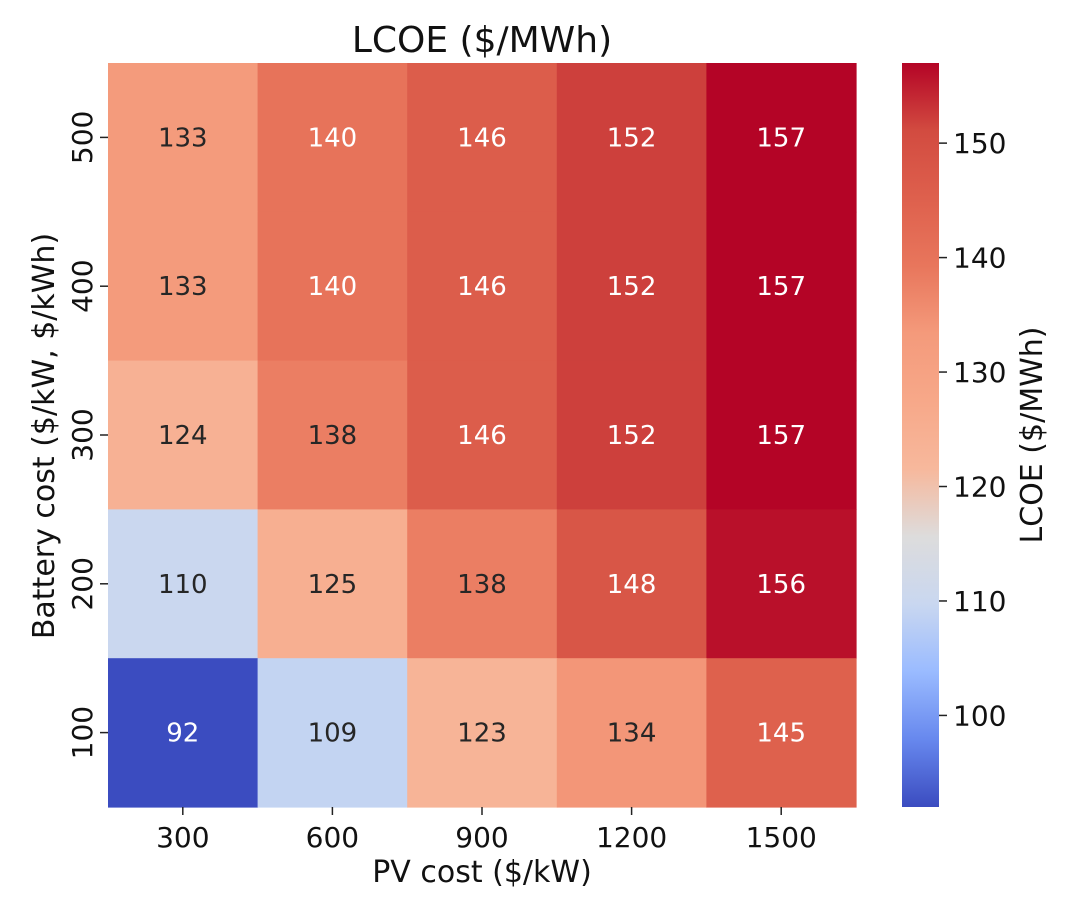  I want to click on x-tick-label: 300, so click(182, 837).